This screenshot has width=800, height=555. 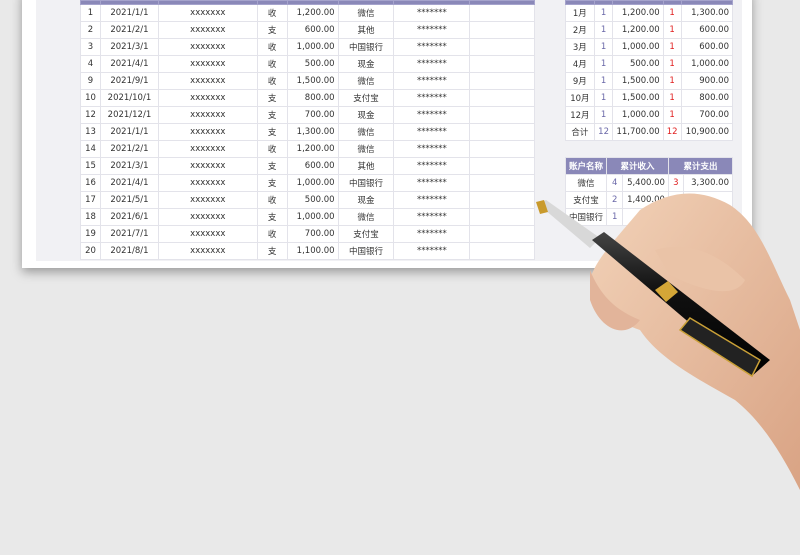 What do you see at coordinates (90, 183) in the screenshot?
I see `row-number: 16` at bounding box center [90, 183].